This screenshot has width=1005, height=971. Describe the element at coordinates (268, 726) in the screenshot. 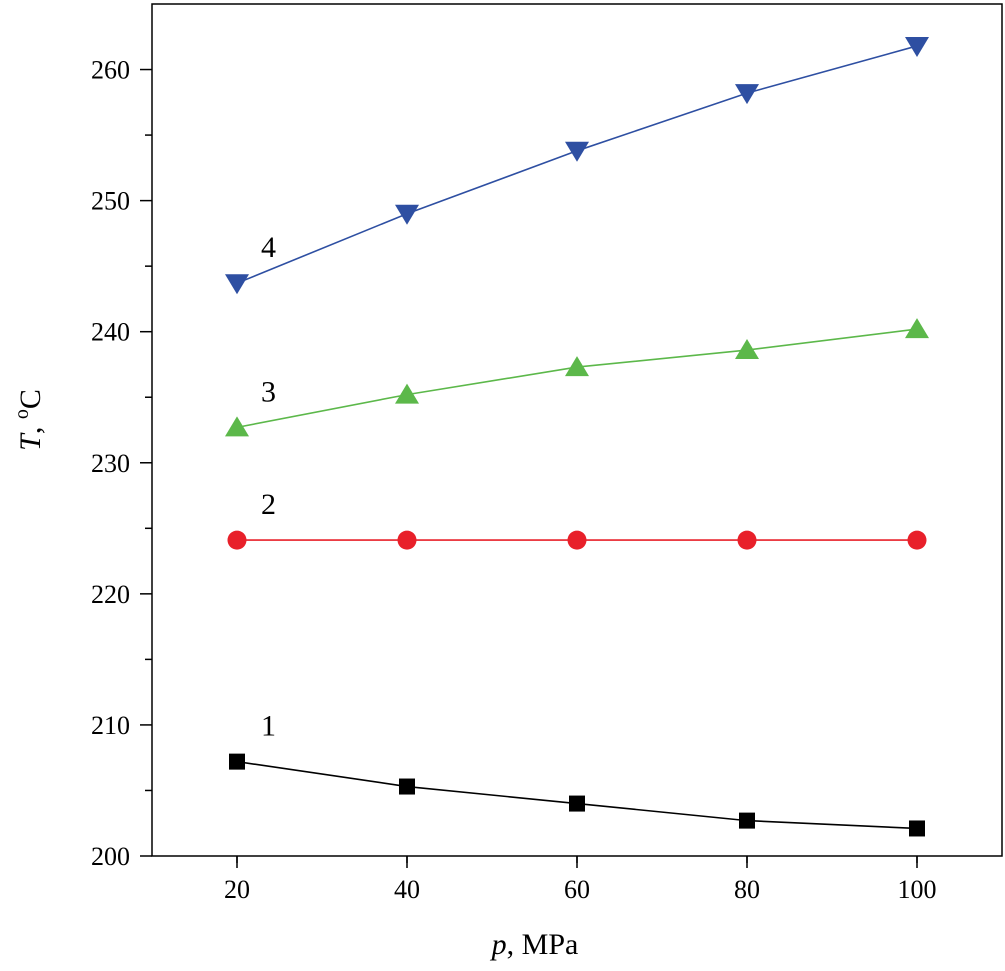

I see `series-label-1: 1` at that location.